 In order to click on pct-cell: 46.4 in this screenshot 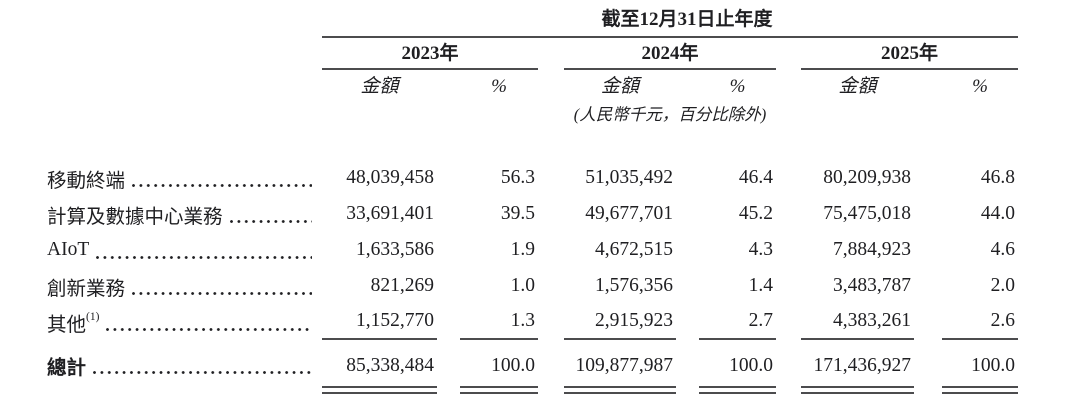, I will do `click(755, 177)`.